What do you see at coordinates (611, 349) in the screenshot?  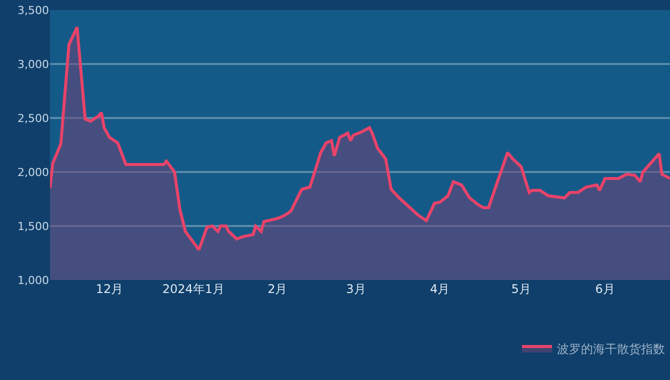 I see `legend-label: 波罗的海干散货指数` at bounding box center [611, 349].